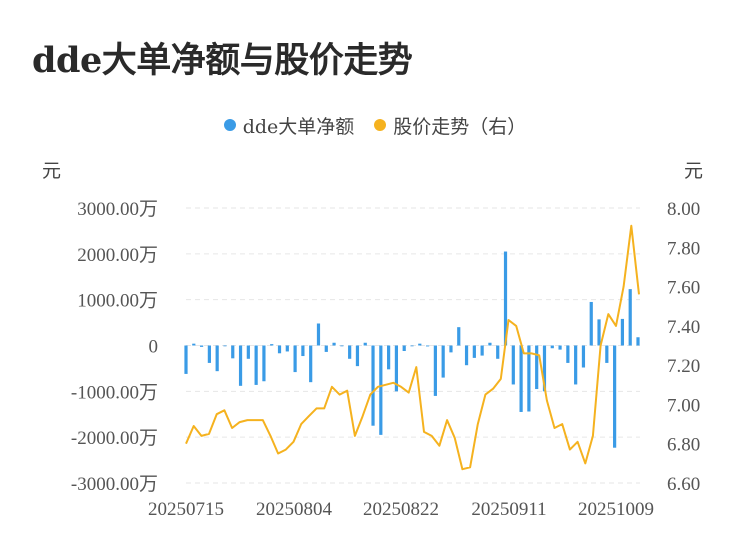  I want to click on x-tick-label: 20250822, so click(401, 509).